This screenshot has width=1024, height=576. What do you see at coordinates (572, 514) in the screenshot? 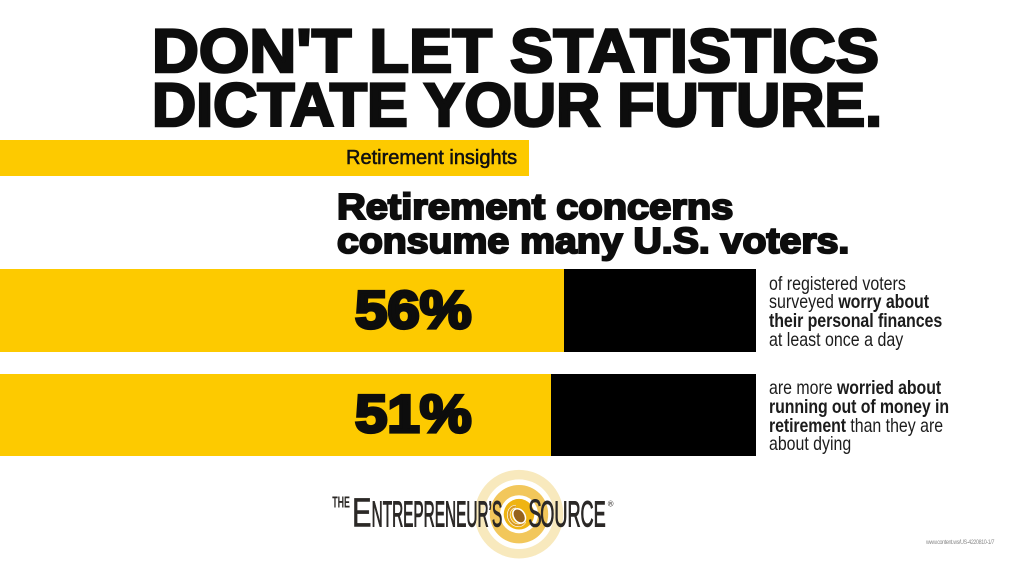
I see `svg-text: OURCE` at bounding box center [572, 514].